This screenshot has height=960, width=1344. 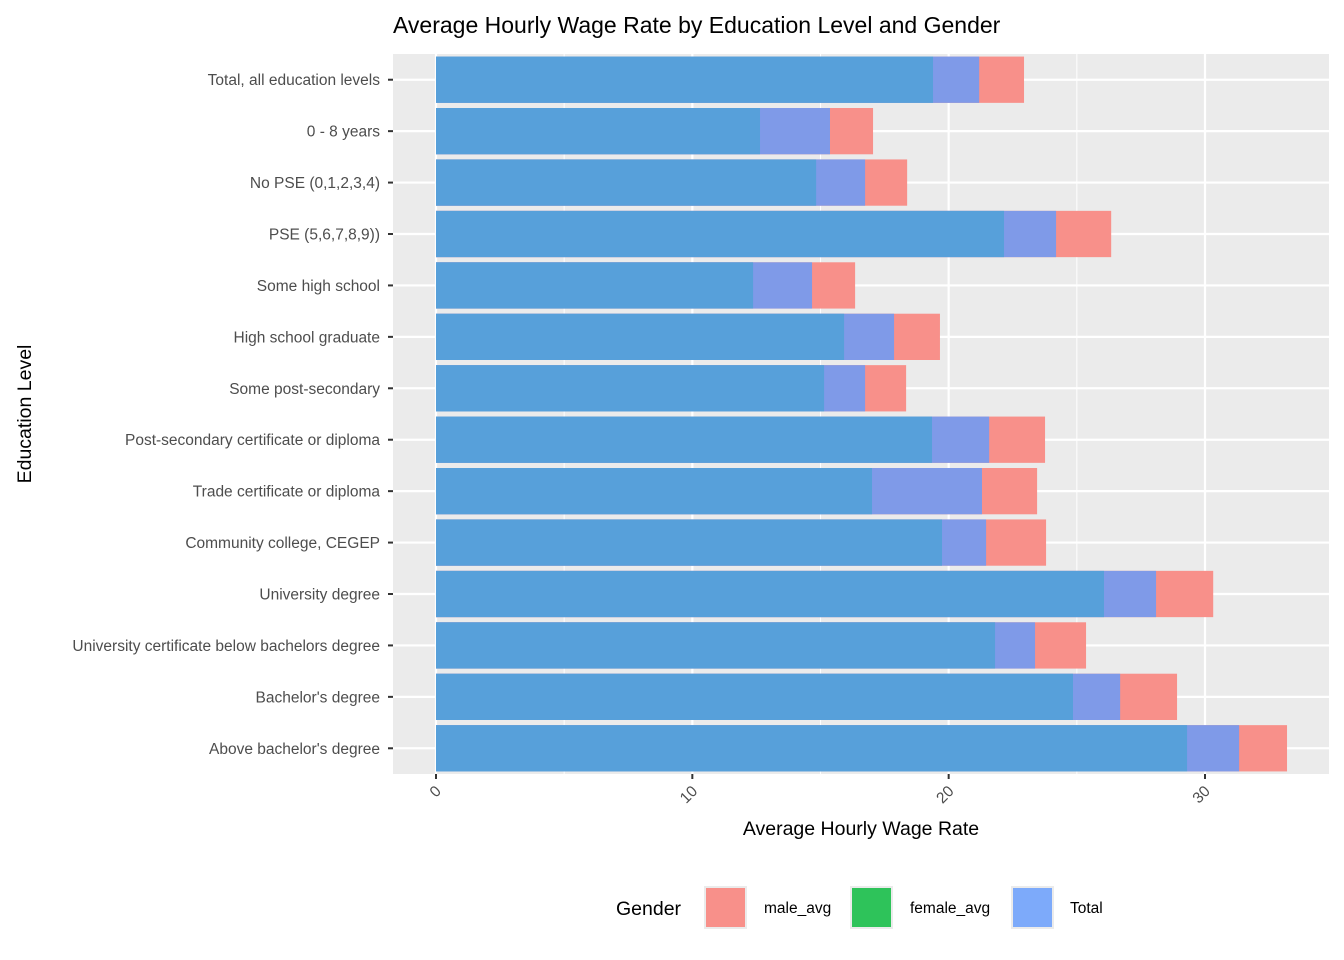 What do you see at coordinates (307, 337) in the screenshot?
I see `y-tick-label: High school graduate` at bounding box center [307, 337].